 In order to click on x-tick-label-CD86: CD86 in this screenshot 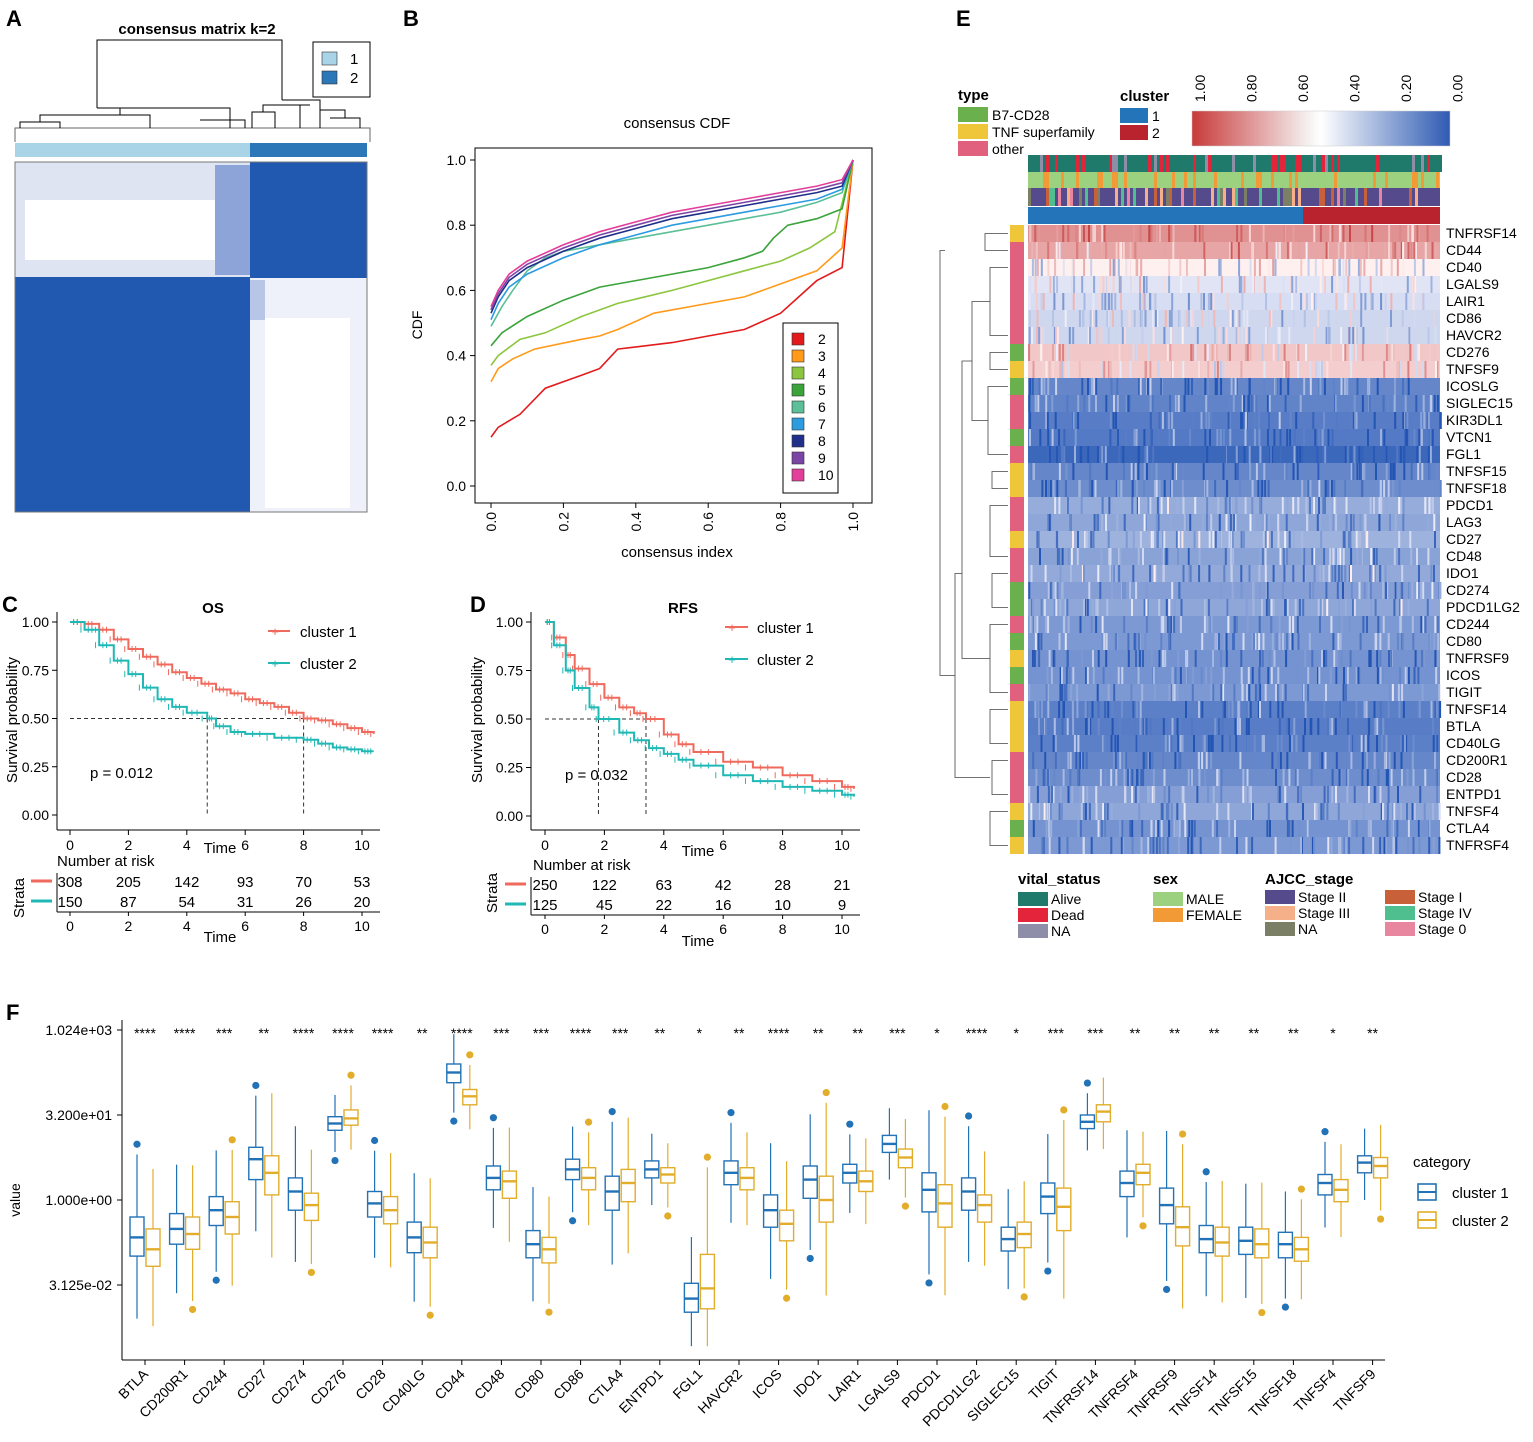, I will do `click(568, 1384)`.